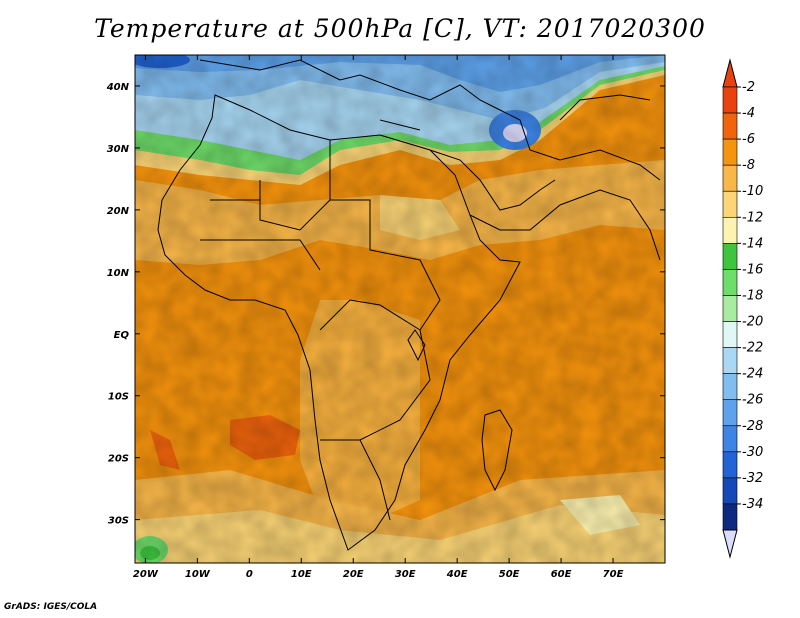 The image size is (800, 618). I want to click on colorbar-label: -10, so click(752, 191).